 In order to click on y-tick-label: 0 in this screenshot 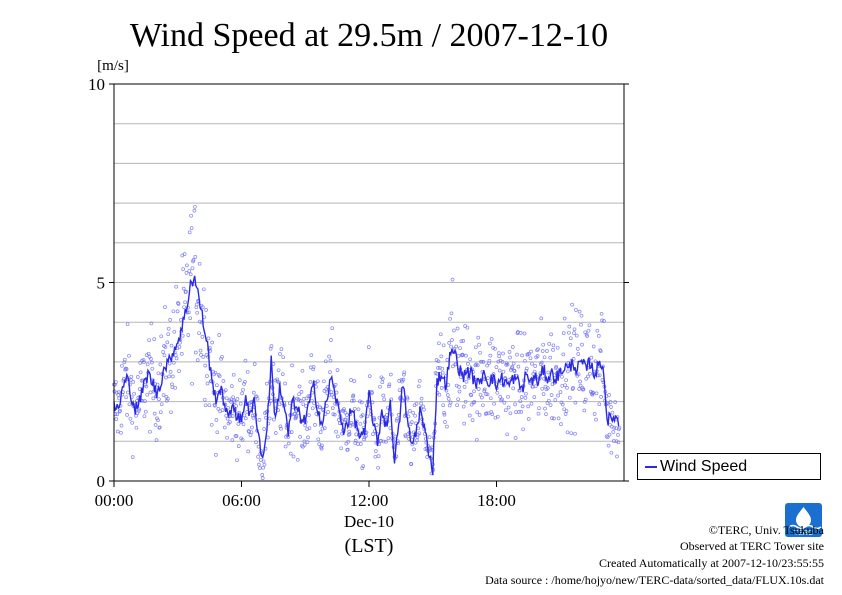, I will do `click(101, 481)`.